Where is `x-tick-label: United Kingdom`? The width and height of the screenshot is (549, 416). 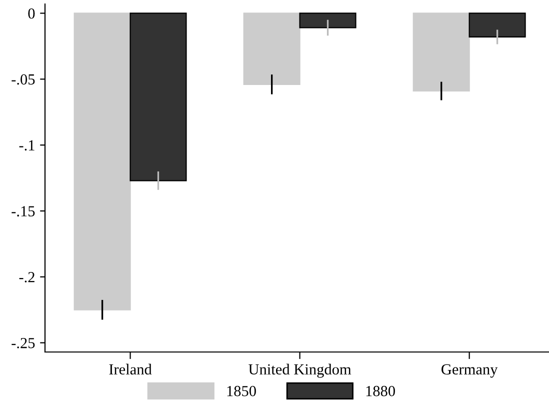
x-tick-label: United Kingdom is located at coordinates (300, 371).